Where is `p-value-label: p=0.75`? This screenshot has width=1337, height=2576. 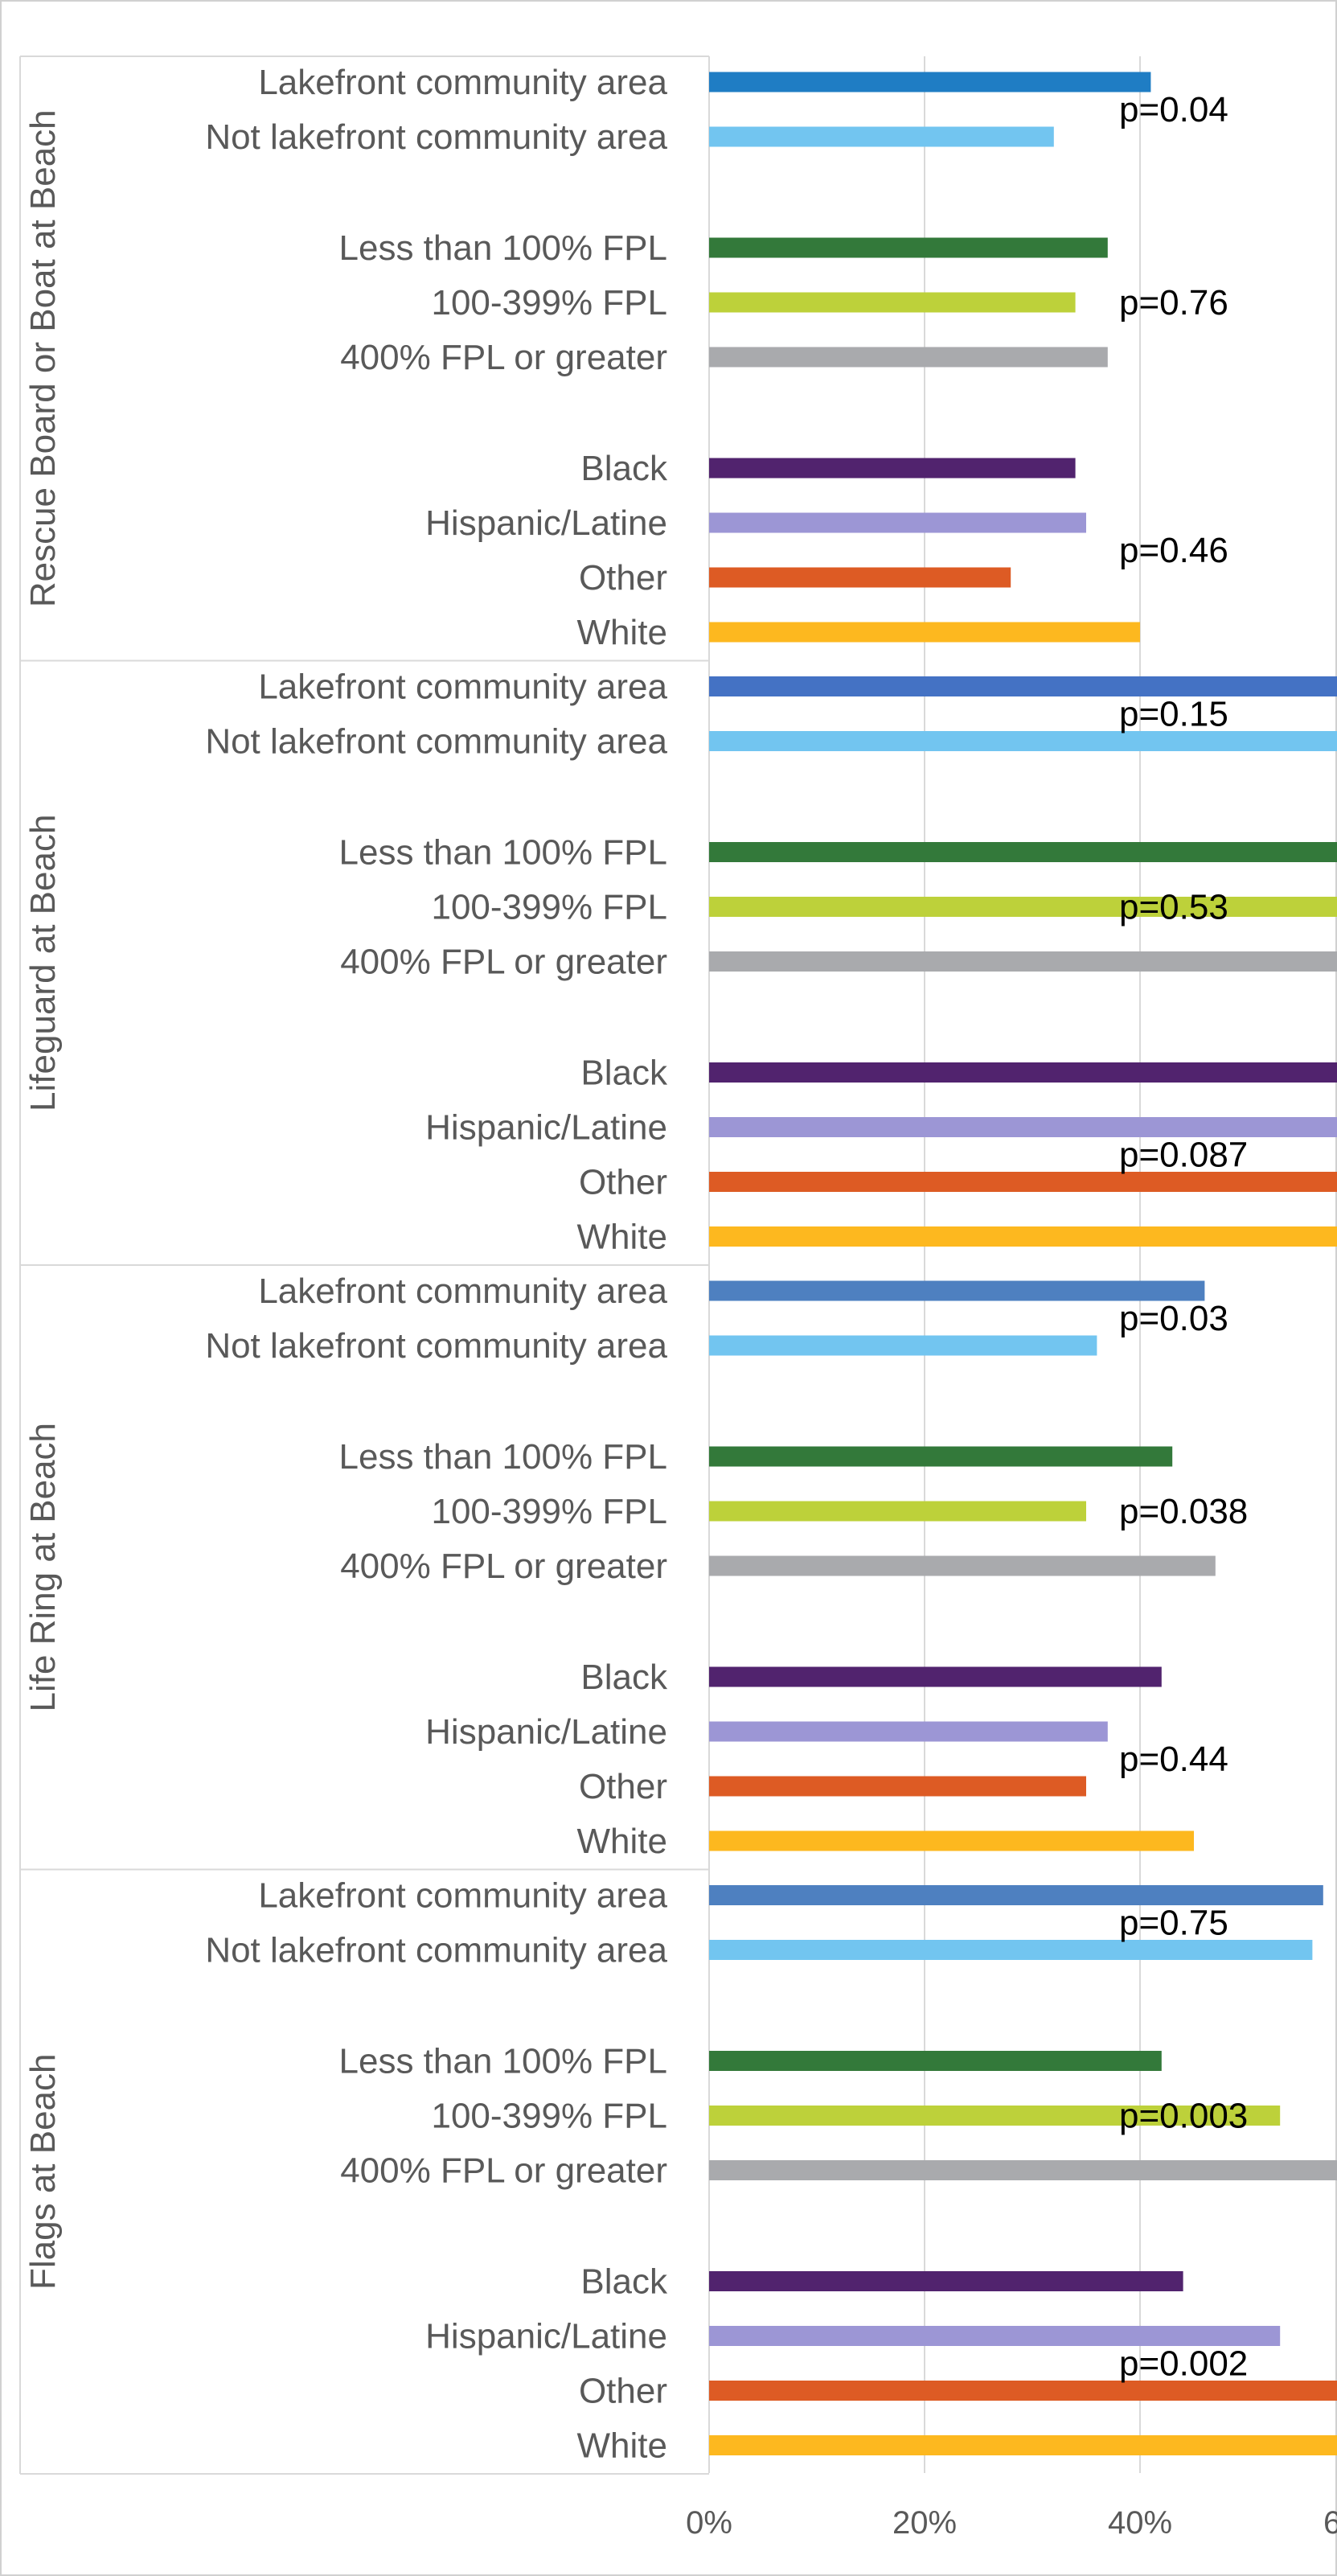 p-value-label: p=0.75 is located at coordinates (1174, 1923).